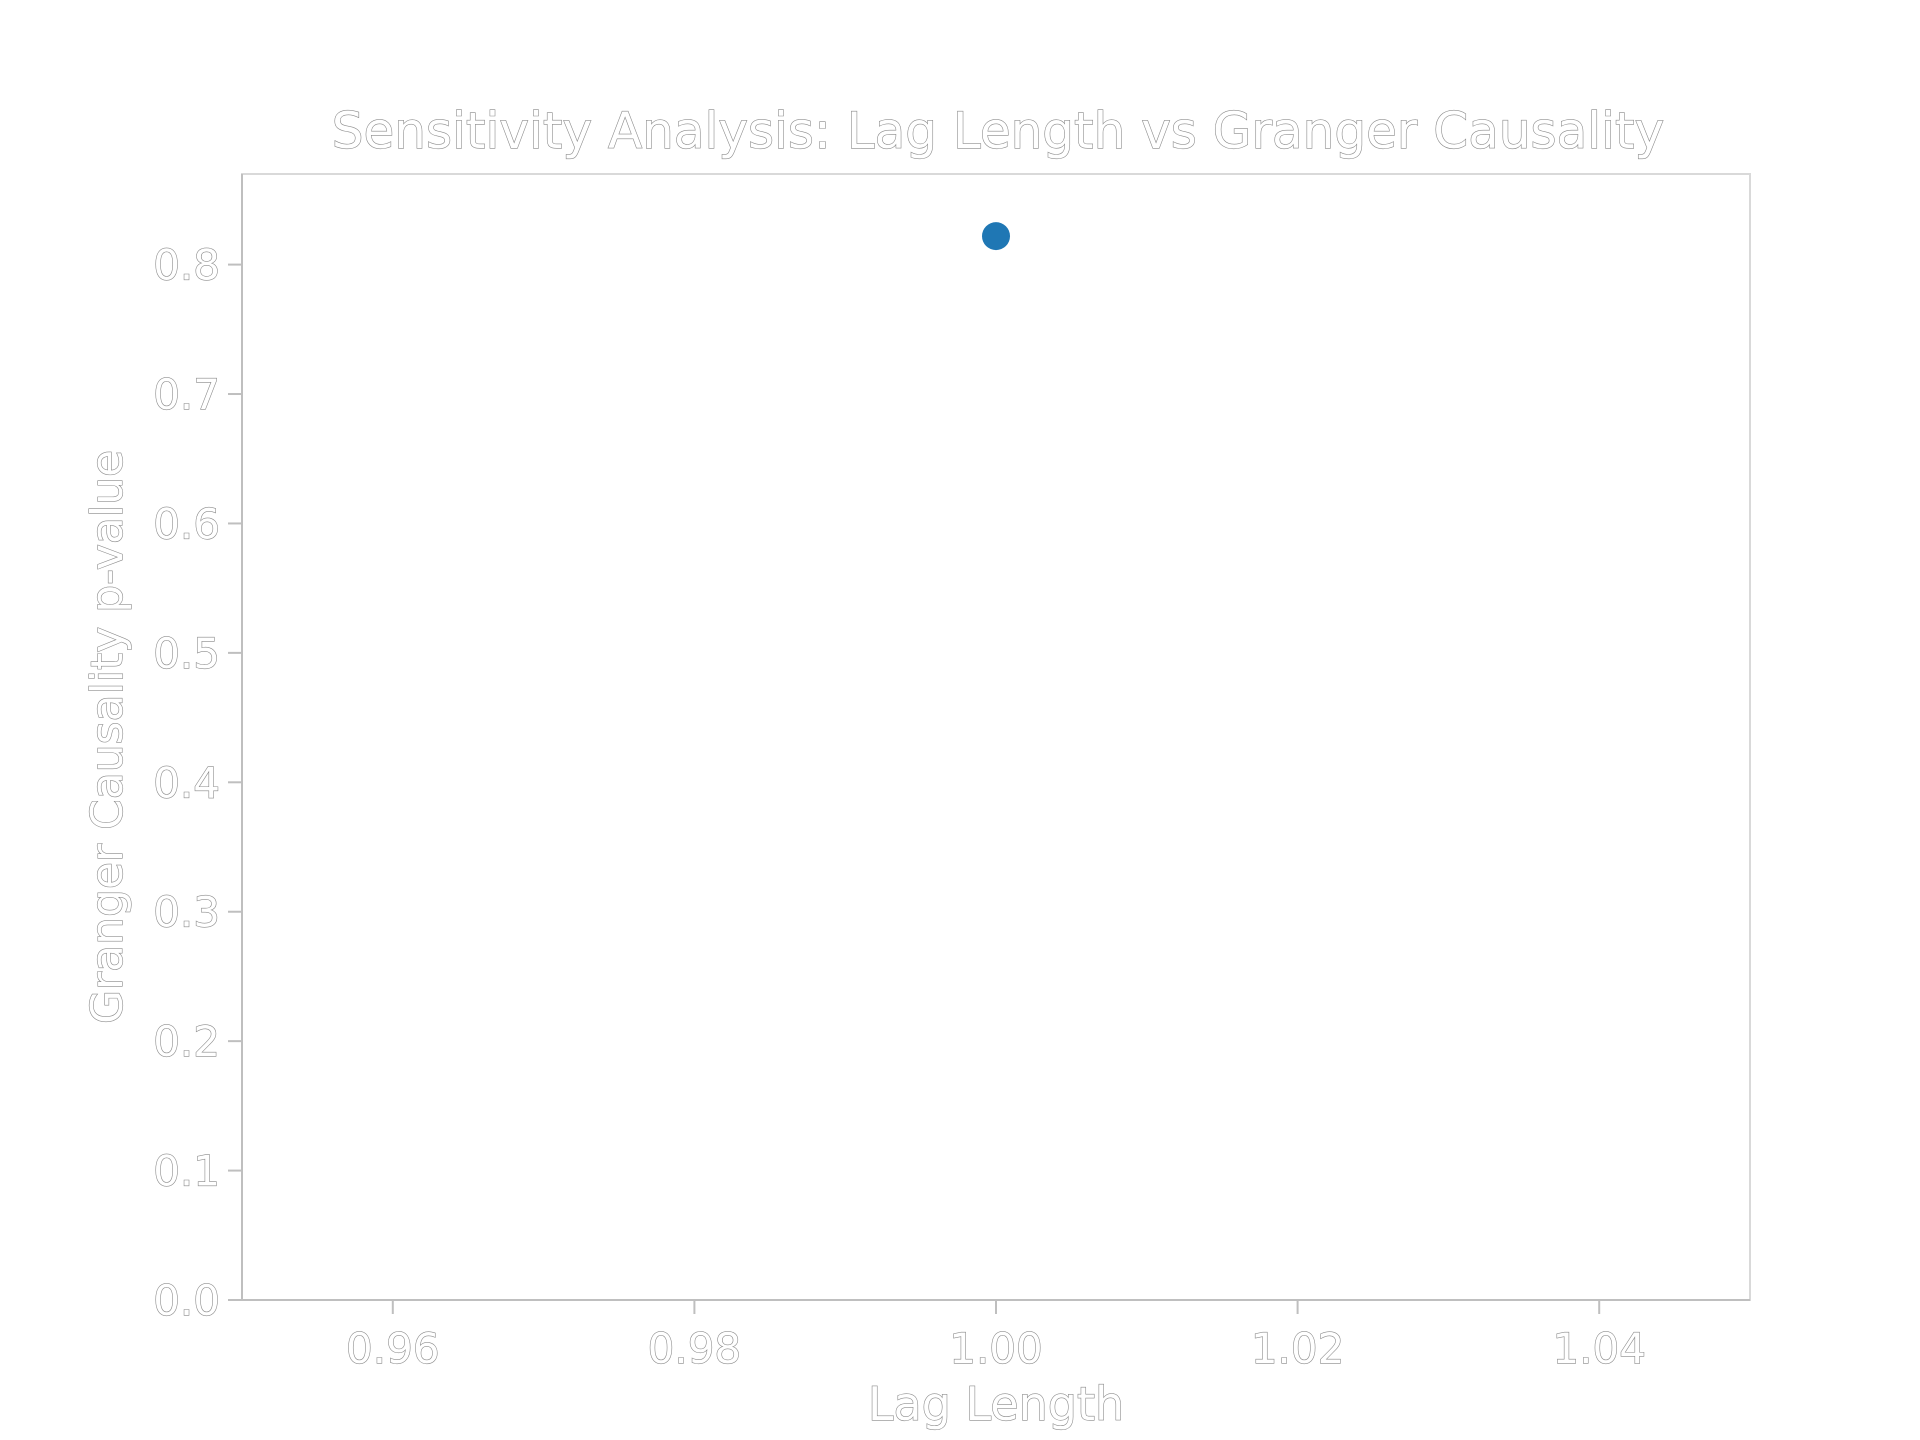  What do you see at coordinates (107, 737) in the screenshot?
I see `y-axis-label: Granger Causality p-value` at bounding box center [107, 737].